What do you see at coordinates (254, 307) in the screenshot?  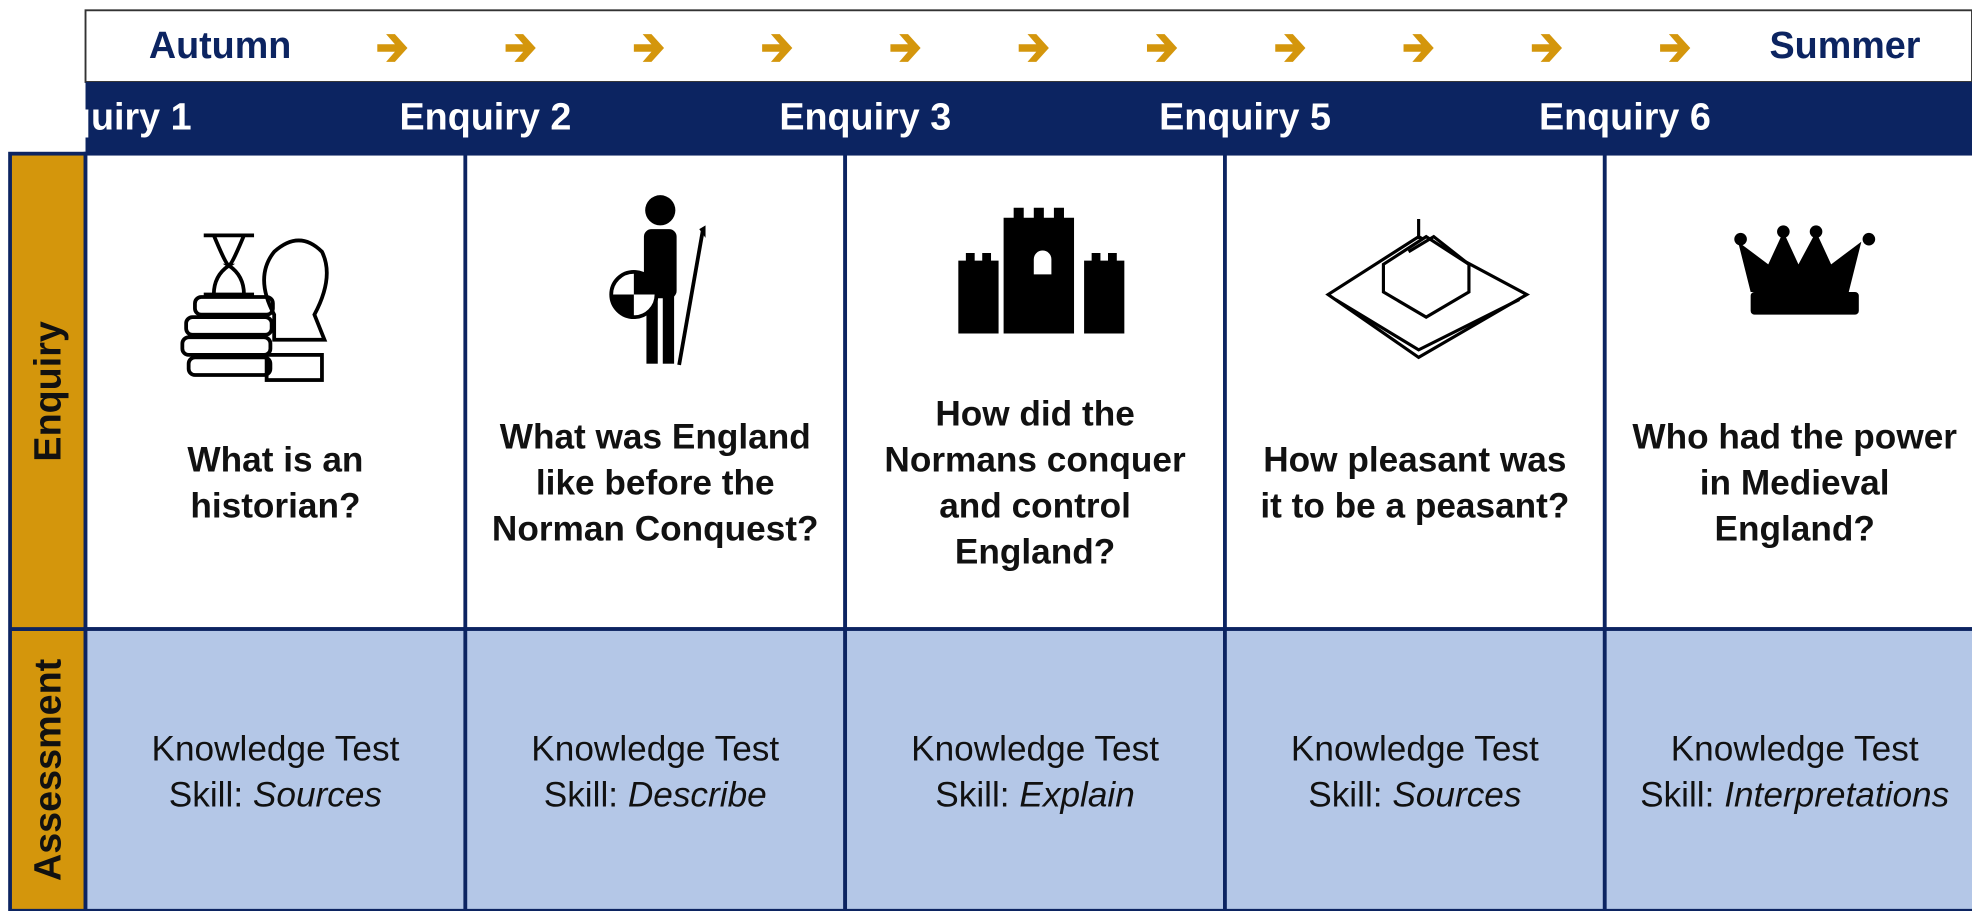 I see `icon-historian` at bounding box center [254, 307].